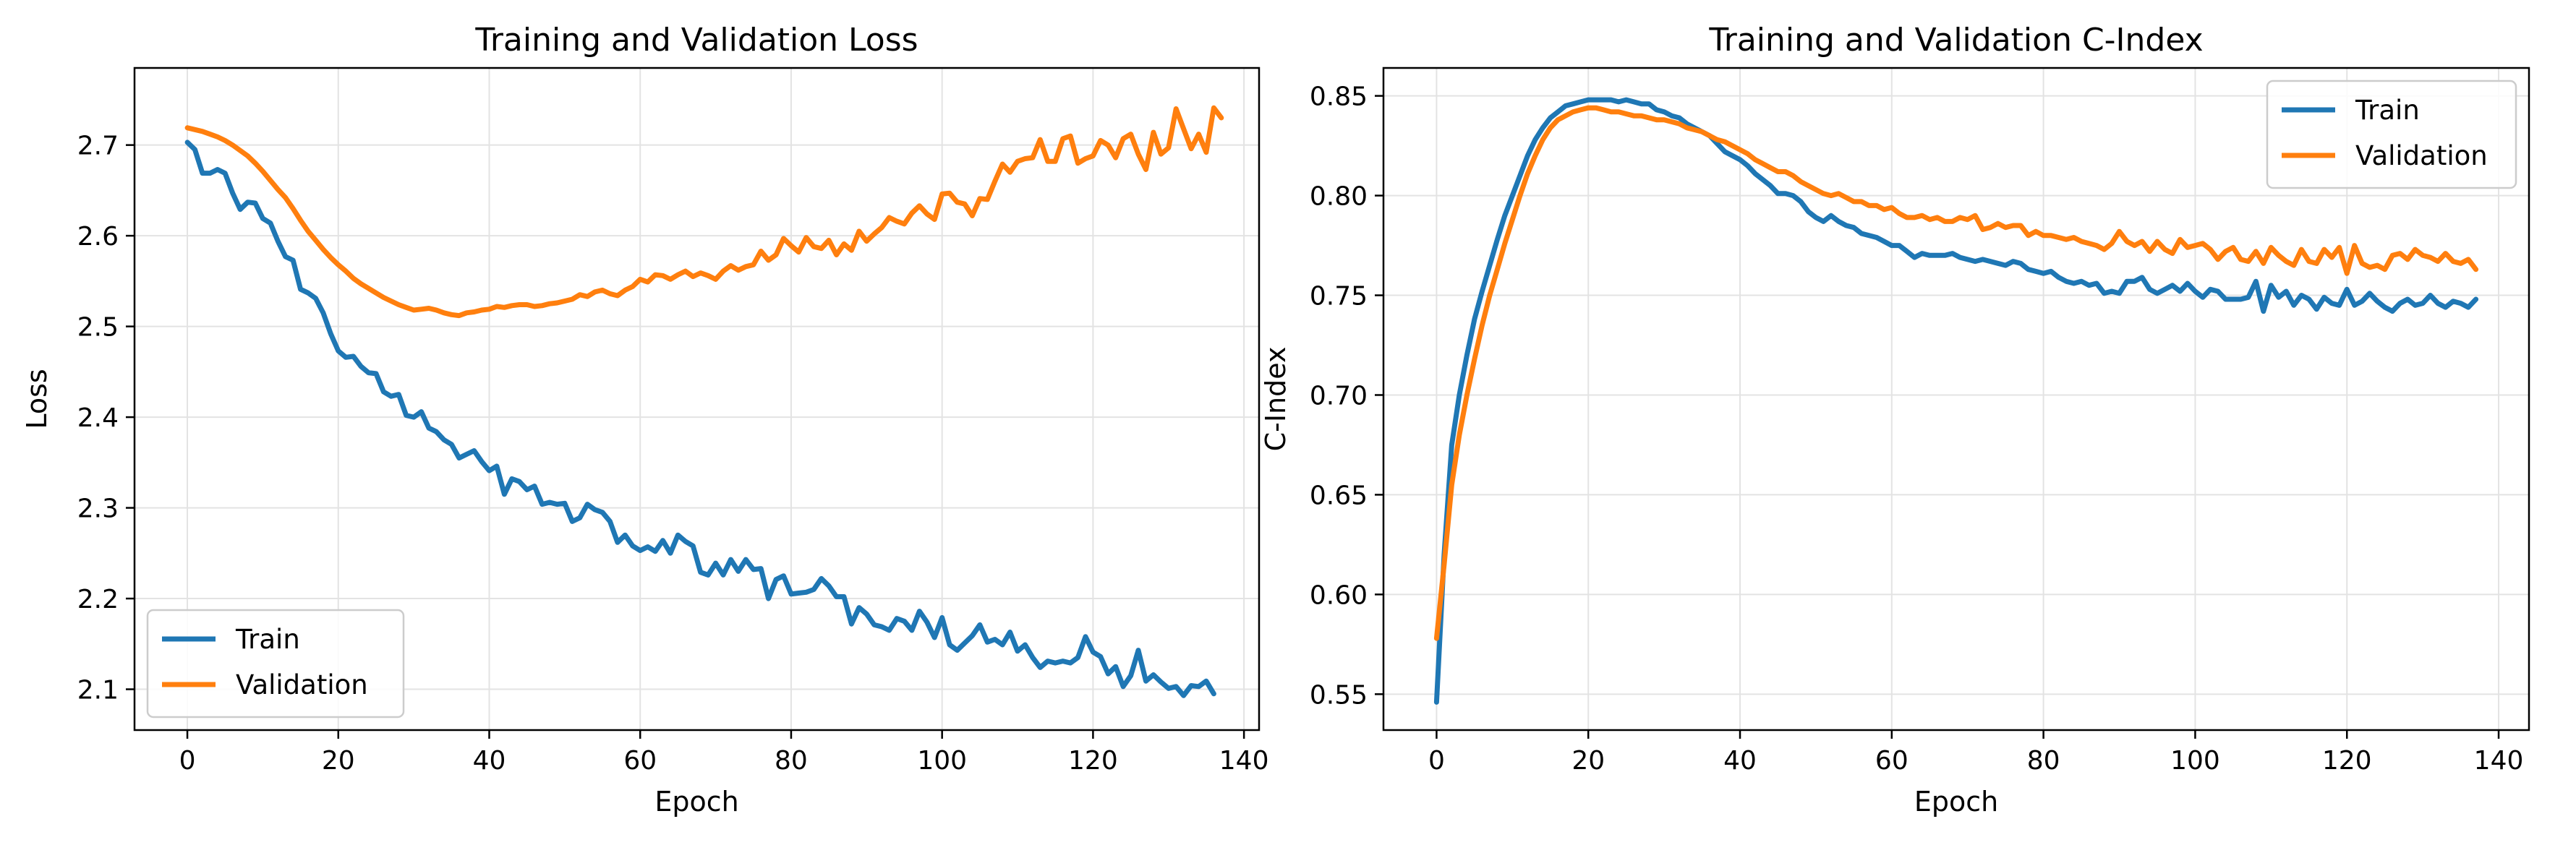  Describe the element at coordinates (1955, 40) in the screenshot. I see `chart-title: Training and Validation C-Index` at that location.